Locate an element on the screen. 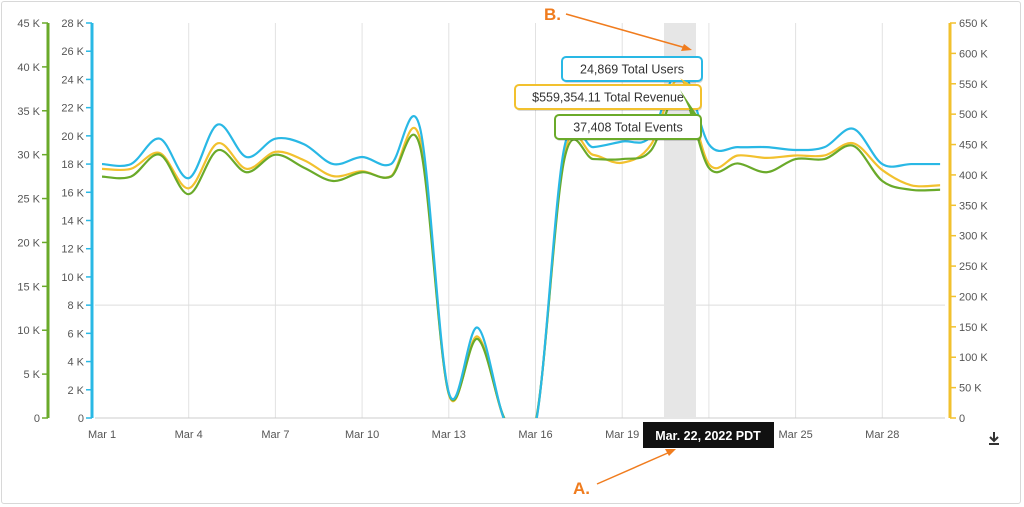 This screenshot has width=1024, height=507. right-axis-tick-label: 150 K is located at coordinates (973, 328).